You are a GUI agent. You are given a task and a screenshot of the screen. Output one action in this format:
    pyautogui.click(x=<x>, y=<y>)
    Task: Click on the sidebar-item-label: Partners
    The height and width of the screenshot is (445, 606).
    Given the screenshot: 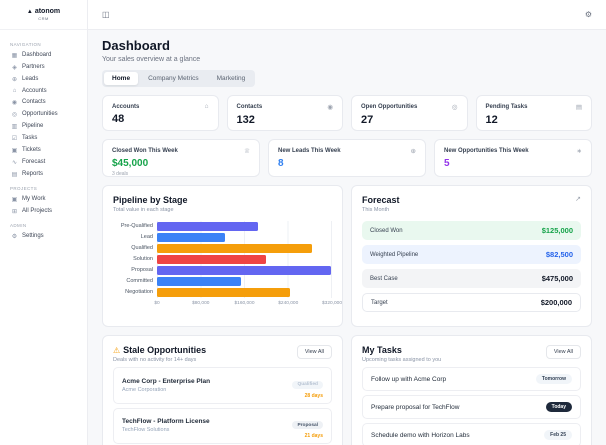 What is the action you would take?
    pyautogui.click(x=33, y=67)
    